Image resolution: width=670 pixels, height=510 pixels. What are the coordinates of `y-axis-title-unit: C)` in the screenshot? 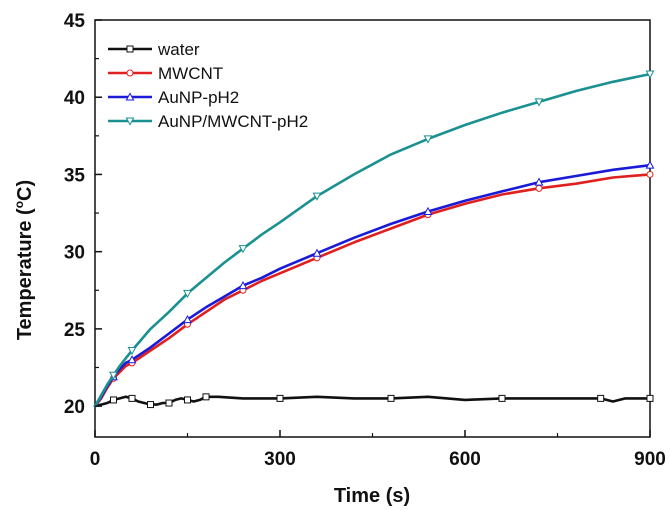 It's located at (25, 190).